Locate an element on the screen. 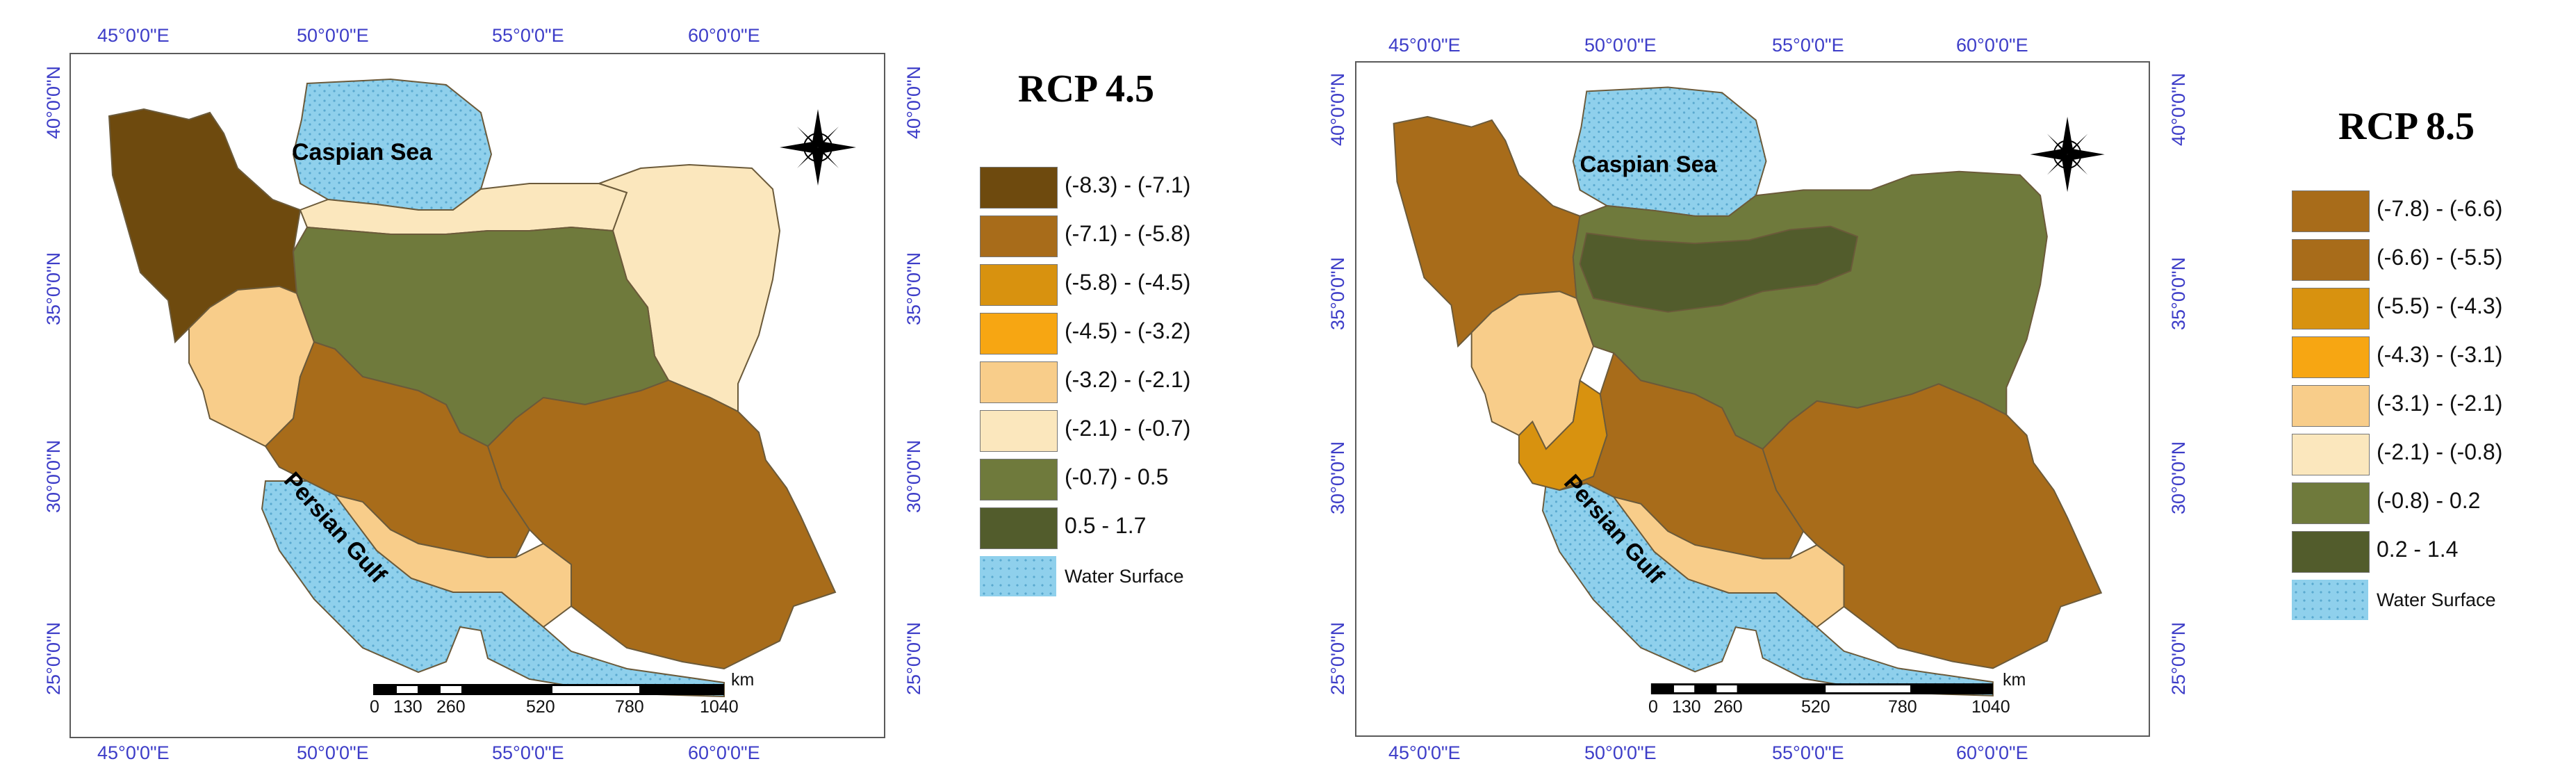 The image size is (2576, 782). legend-label: (-0.8) - 0.2 is located at coordinates (2429, 501).